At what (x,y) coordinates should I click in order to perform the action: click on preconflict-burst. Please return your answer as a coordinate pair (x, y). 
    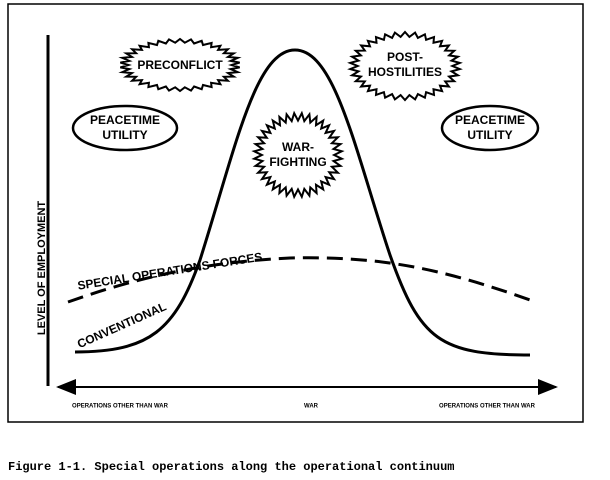
    Looking at the image, I should click on (180, 65).